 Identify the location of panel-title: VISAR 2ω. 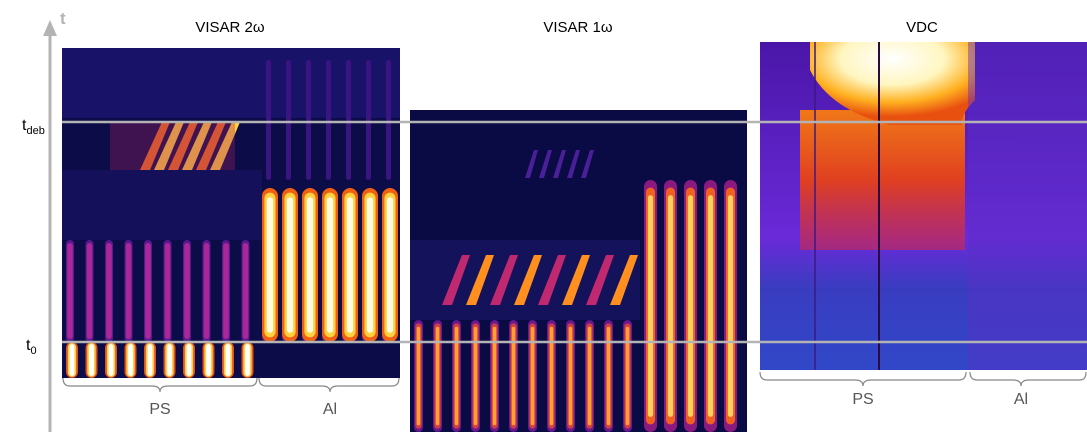
(230, 27).